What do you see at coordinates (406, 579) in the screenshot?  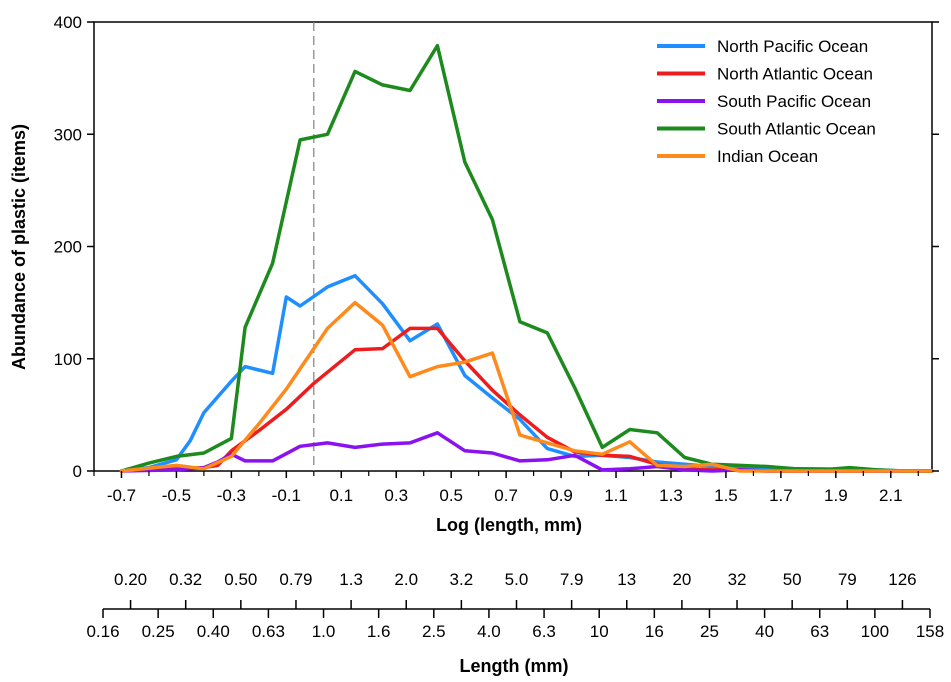 I see `length-tick-label-upper: 2.0` at bounding box center [406, 579].